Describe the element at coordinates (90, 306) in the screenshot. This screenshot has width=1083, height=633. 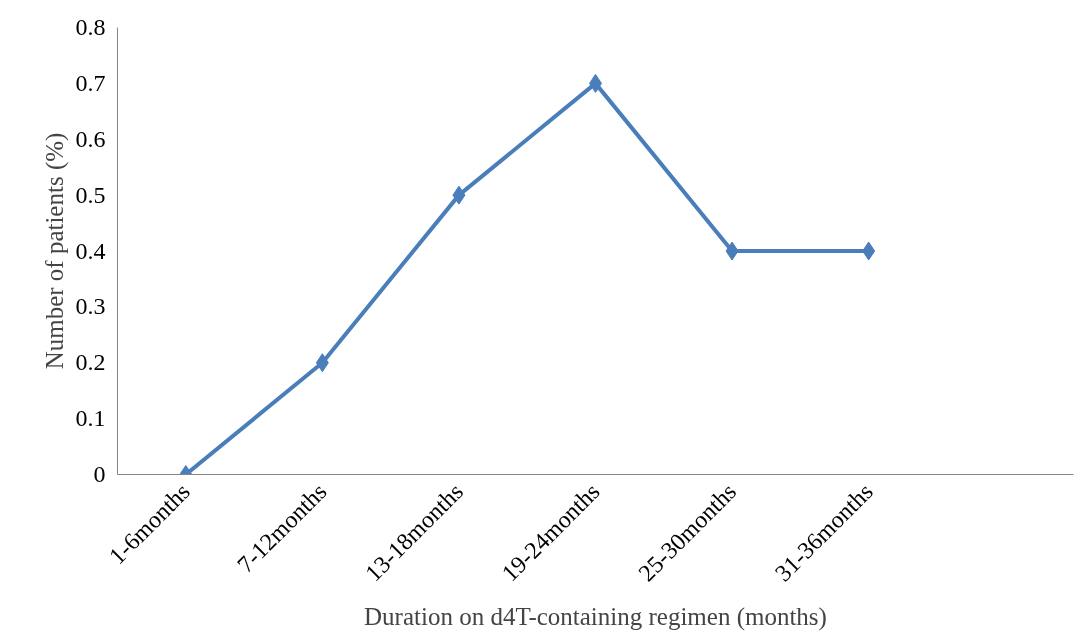
I see `y-tick-label: 0.3` at that location.